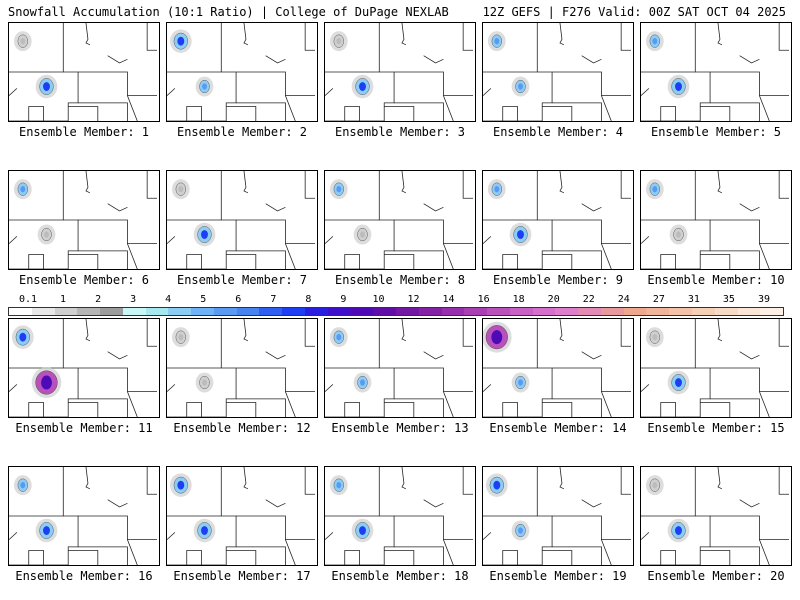 The image size is (800, 600). What do you see at coordinates (558, 132) in the screenshot?
I see `ensemble-member-label: Ensemble Member: 4` at bounding box center [558, 132].